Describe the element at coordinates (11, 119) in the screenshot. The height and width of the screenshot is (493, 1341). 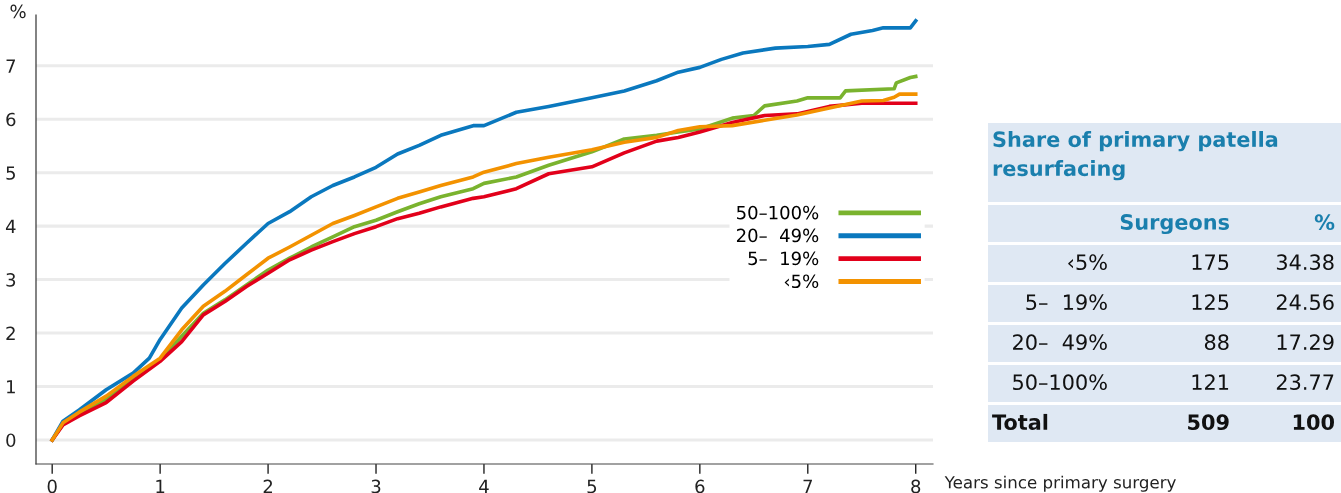
I see `y-tick-label: 6` at that location.